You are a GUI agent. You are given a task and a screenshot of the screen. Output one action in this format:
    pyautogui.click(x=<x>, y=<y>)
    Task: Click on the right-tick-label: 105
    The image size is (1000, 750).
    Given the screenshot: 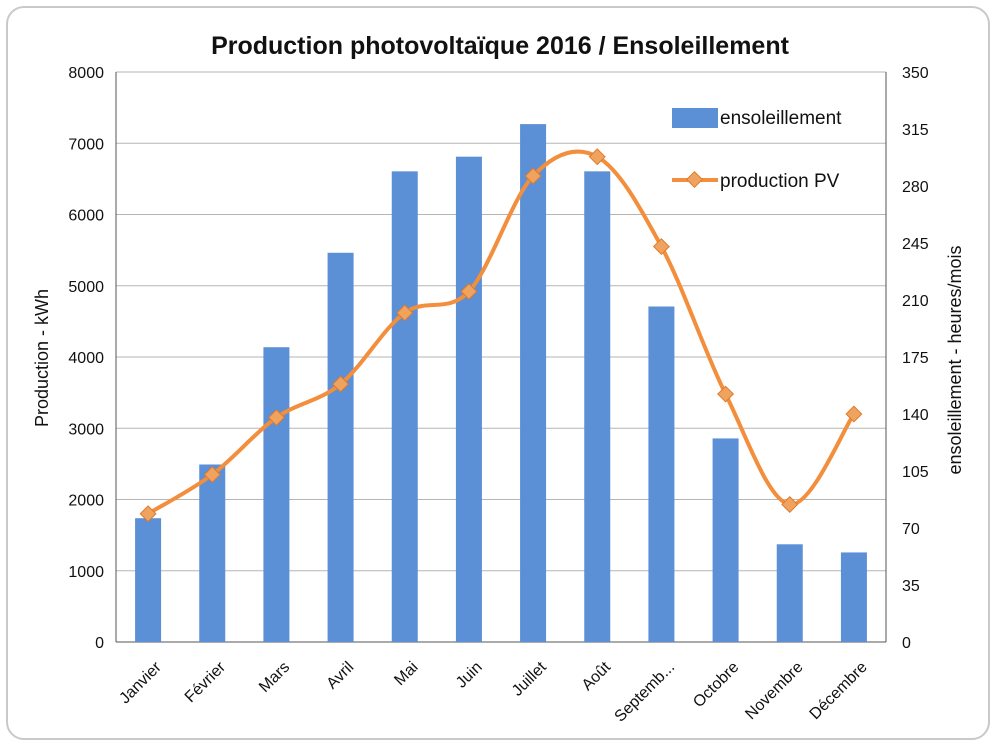 What is the action you would take?
    pyautogui.click(x=915, y=472)
    